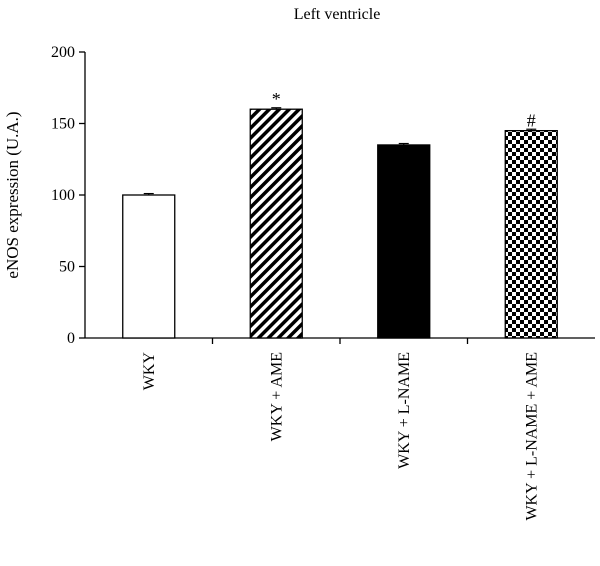  What do you see at coordinates (531, 121) in the screenshot?
I see `annotation-4: #` at bounding box center [531, 121].